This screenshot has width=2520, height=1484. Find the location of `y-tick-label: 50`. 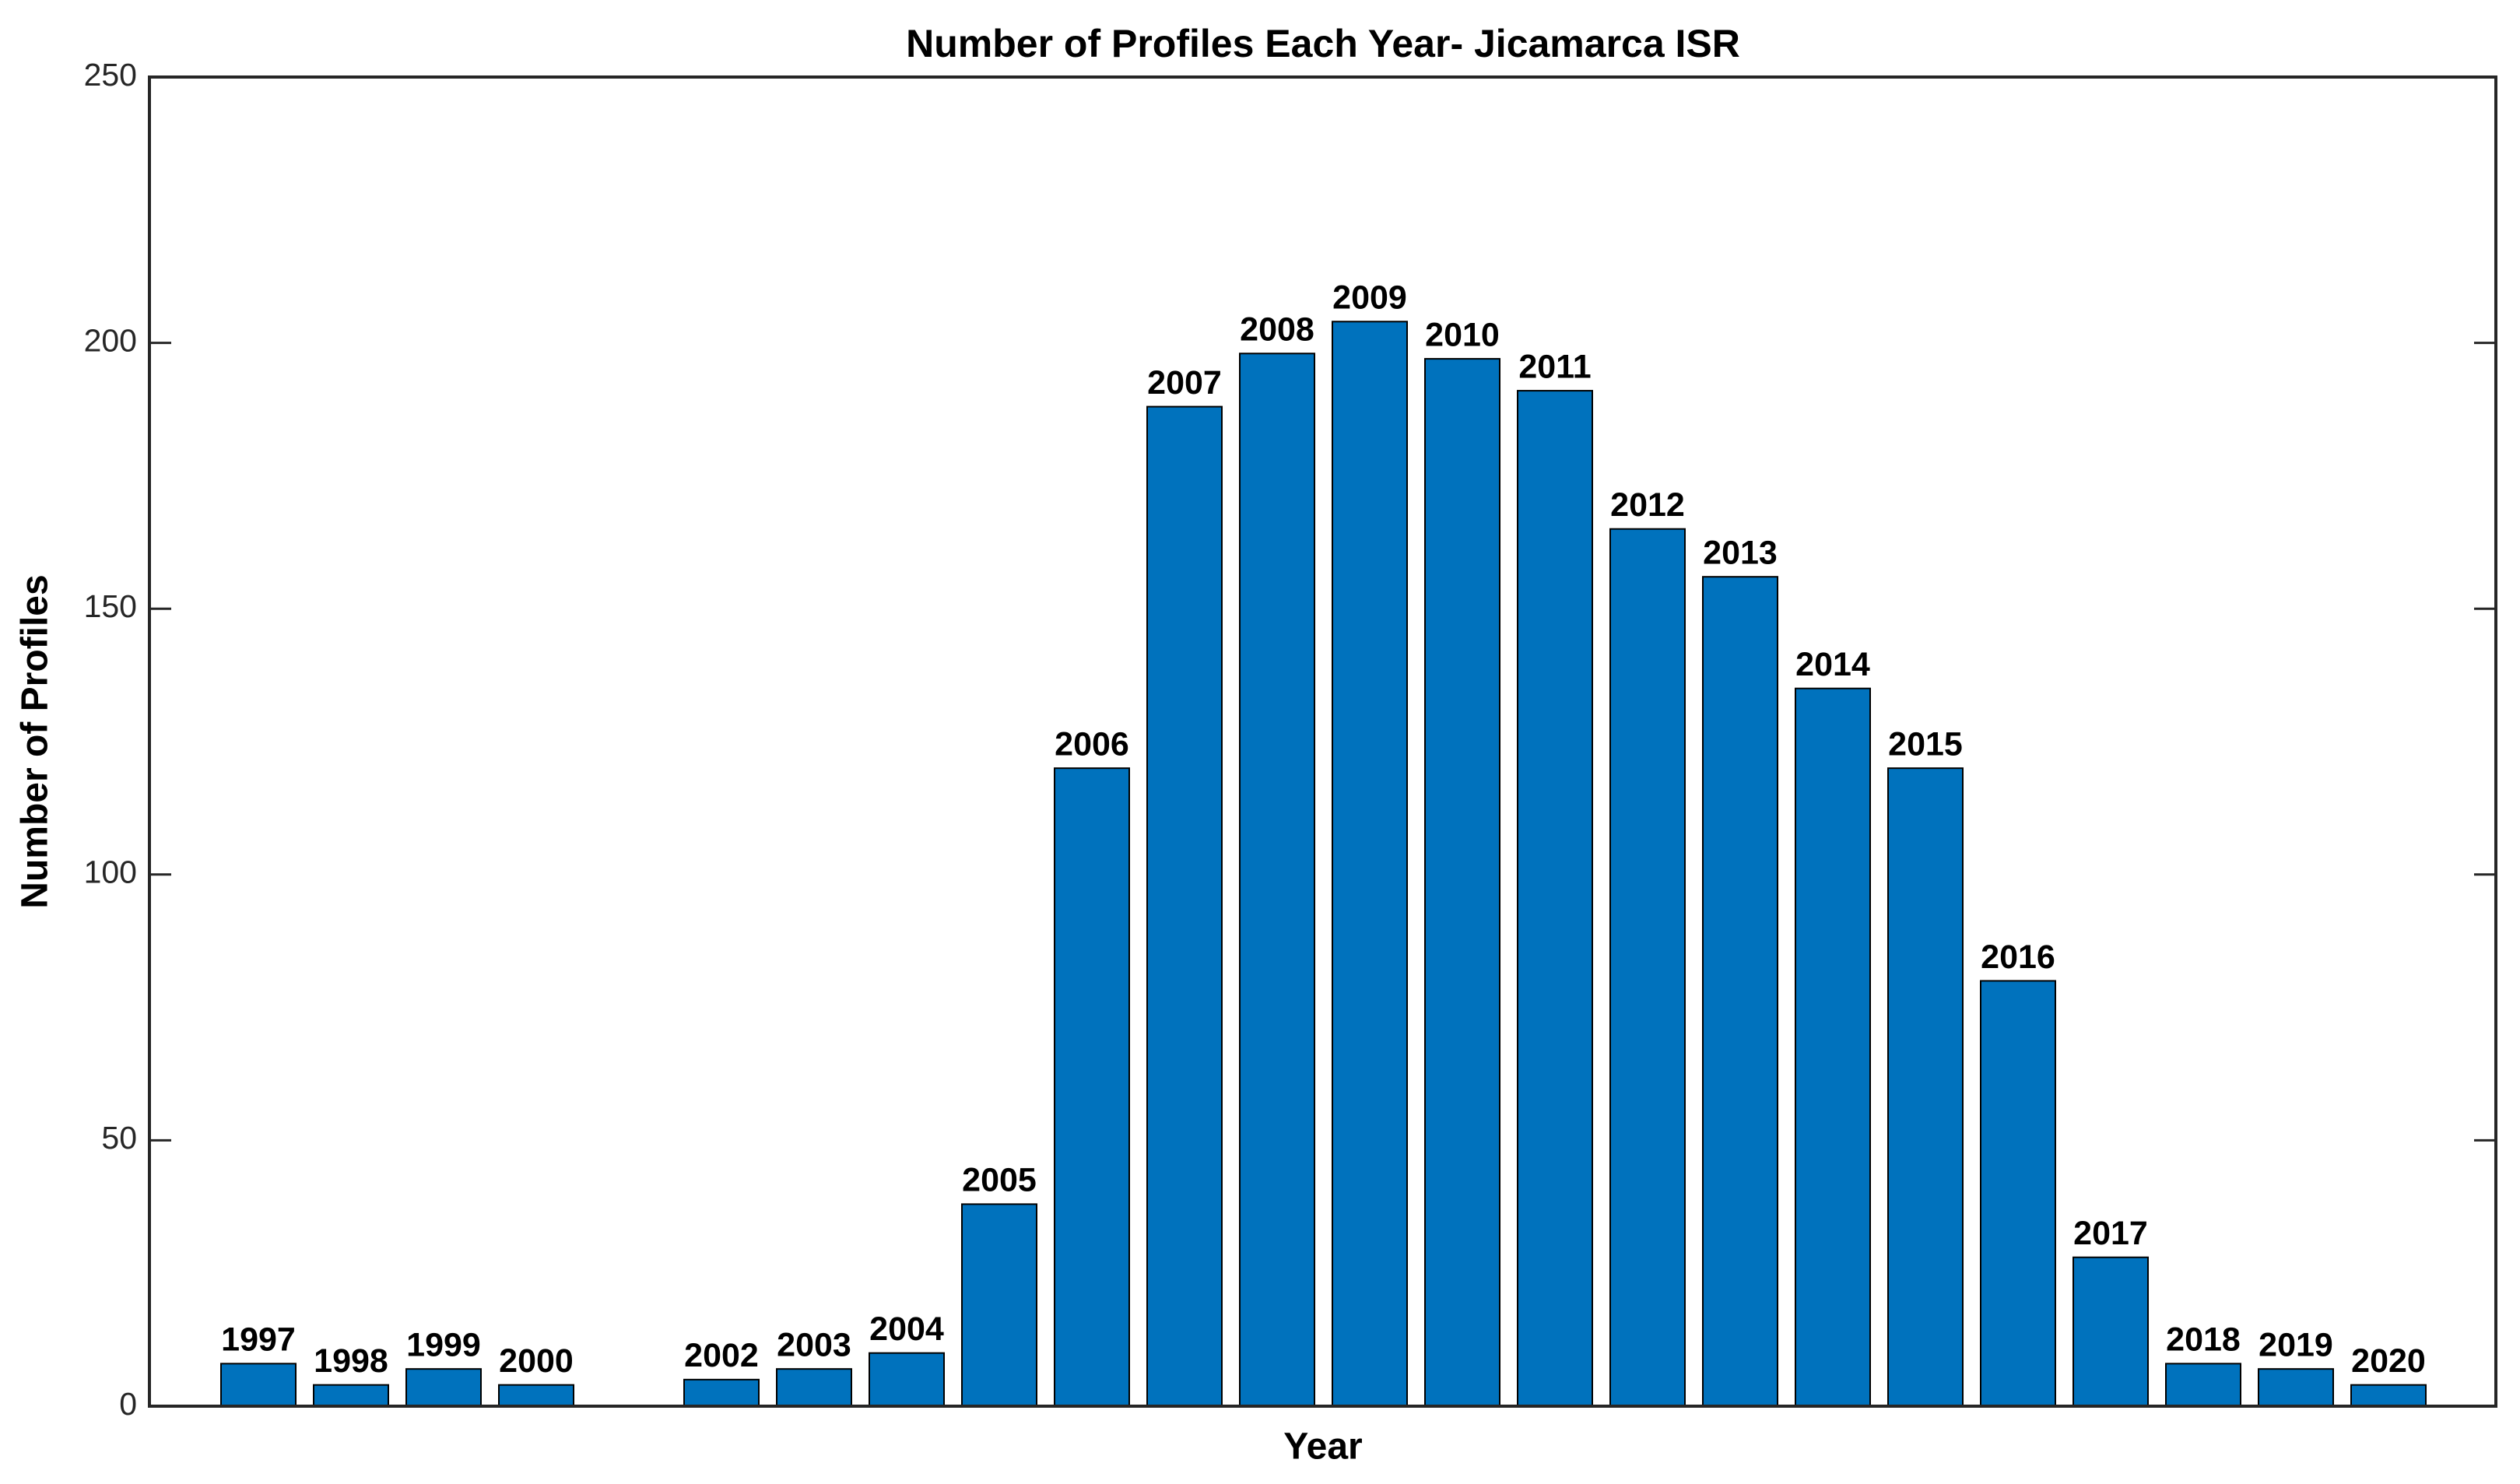

y-tick-label: 50 is located at coordinates (119, 1138).